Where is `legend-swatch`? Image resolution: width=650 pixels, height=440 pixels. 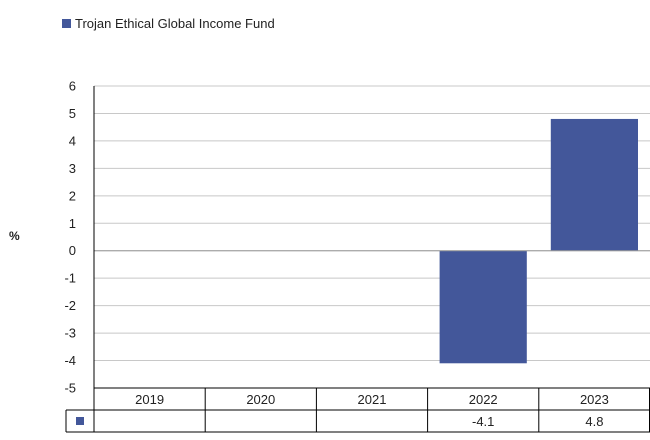 legend-swatch is located at coordinates (66, 23).